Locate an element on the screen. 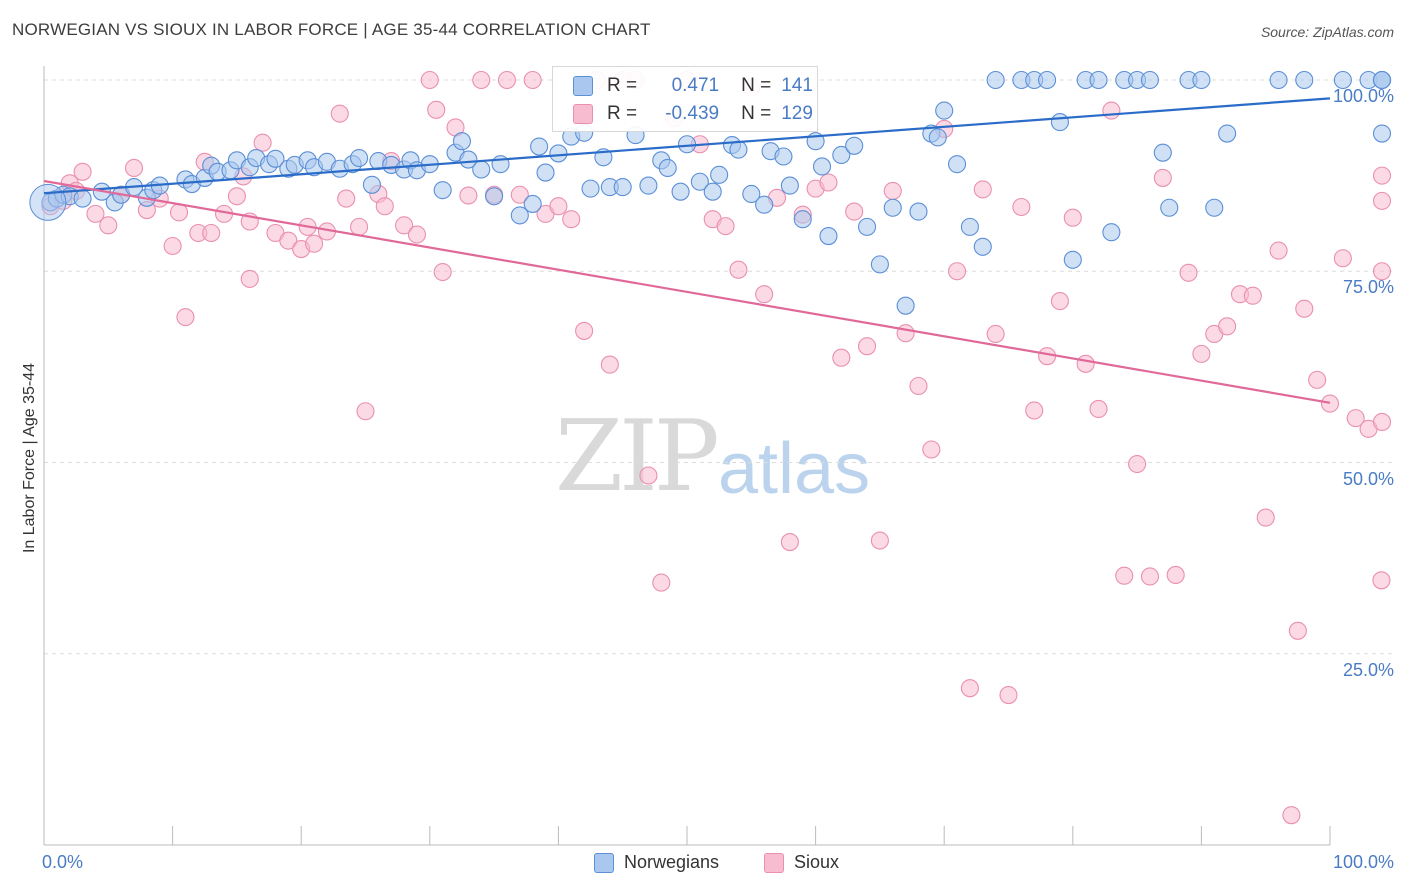 The height and width of the screenshot is (892, 1406). norwegians-swatch is located at coordinates (583, 86).